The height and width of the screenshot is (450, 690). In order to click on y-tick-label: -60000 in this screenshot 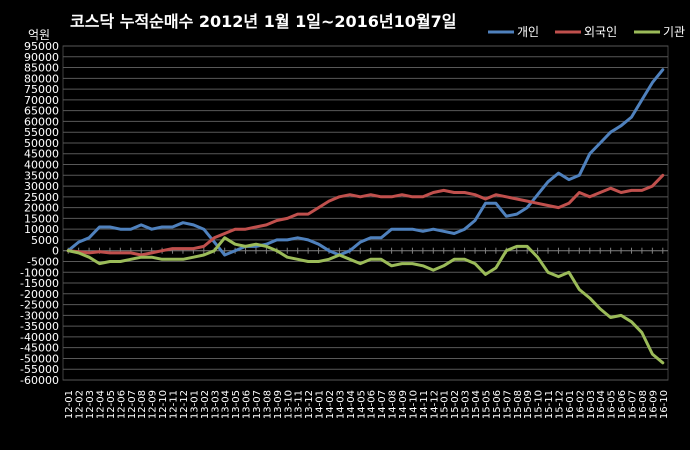, I will do `click(39, 380)`.